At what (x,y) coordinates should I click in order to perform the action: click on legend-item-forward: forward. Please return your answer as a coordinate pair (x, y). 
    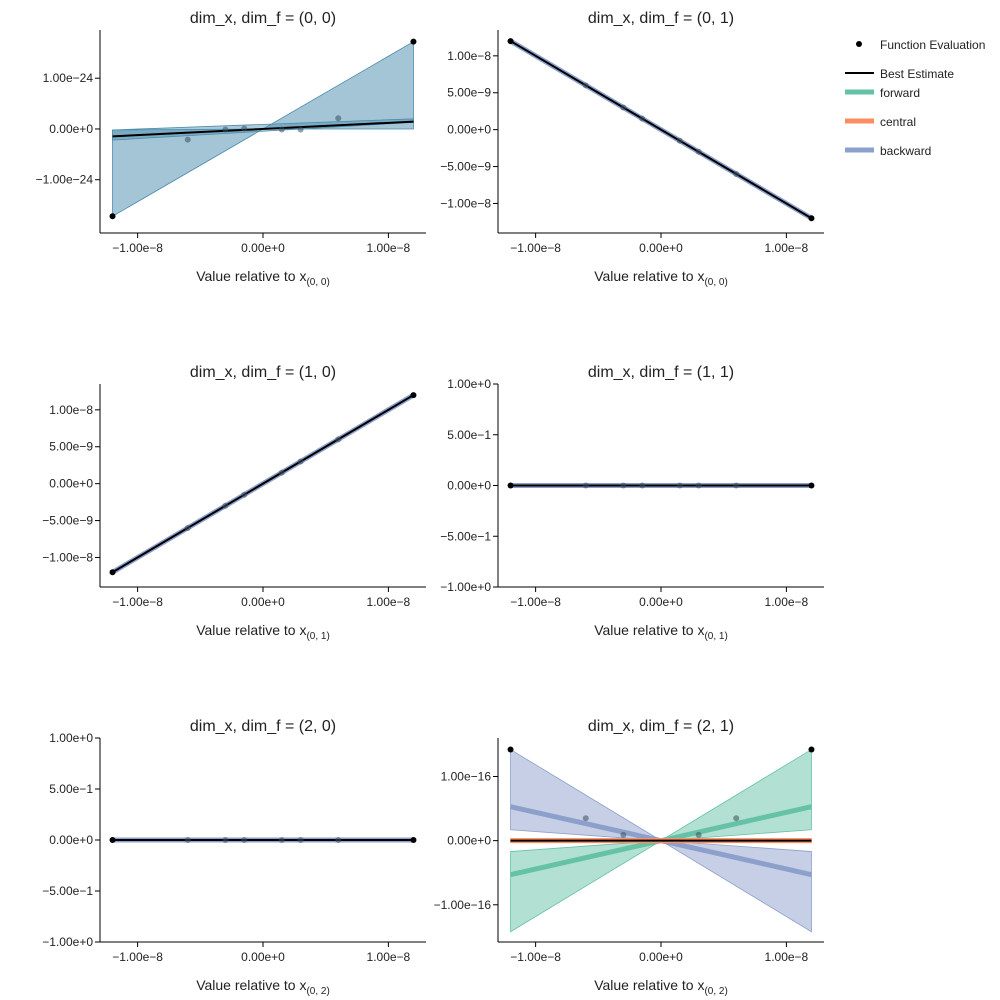
    Looking at the image, I should click on (882, 93).